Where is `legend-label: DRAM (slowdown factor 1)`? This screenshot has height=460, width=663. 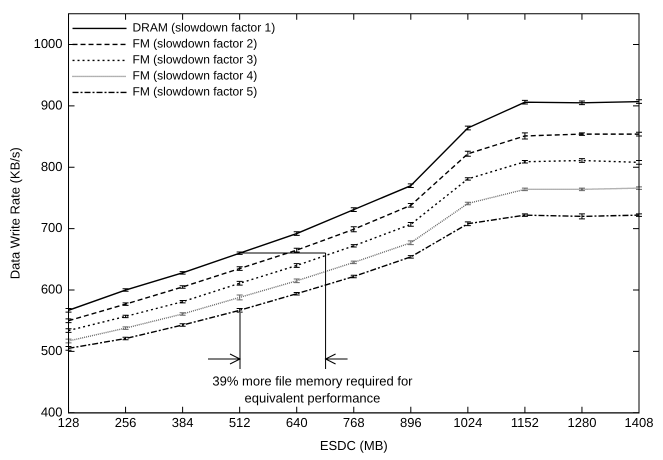
legend-label: DRAM (slowdown factor 1) is located at coordinates (204, 27).